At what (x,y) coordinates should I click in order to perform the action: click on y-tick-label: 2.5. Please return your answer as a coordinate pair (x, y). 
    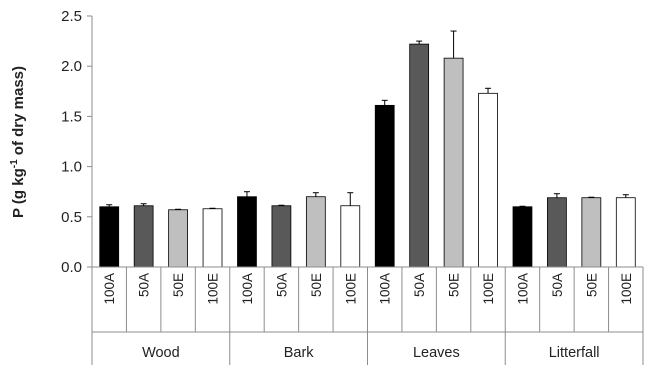
    Looking at the image, I should click on (71, 16).